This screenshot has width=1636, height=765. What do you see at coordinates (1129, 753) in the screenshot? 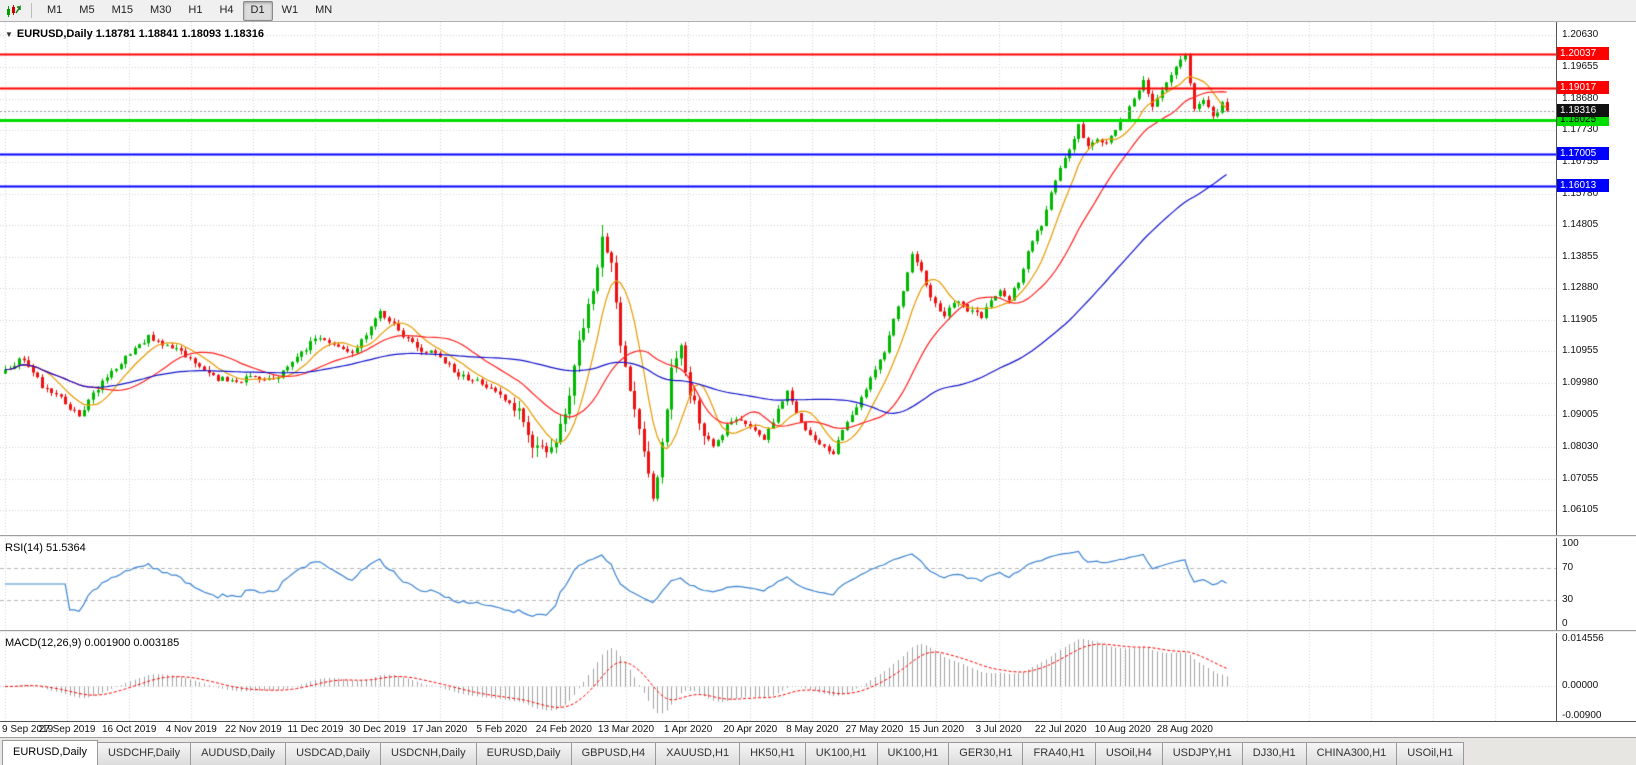
I see `chart-tab-usoil-h4: USOil,H4` at bounding box center [1129, 753].